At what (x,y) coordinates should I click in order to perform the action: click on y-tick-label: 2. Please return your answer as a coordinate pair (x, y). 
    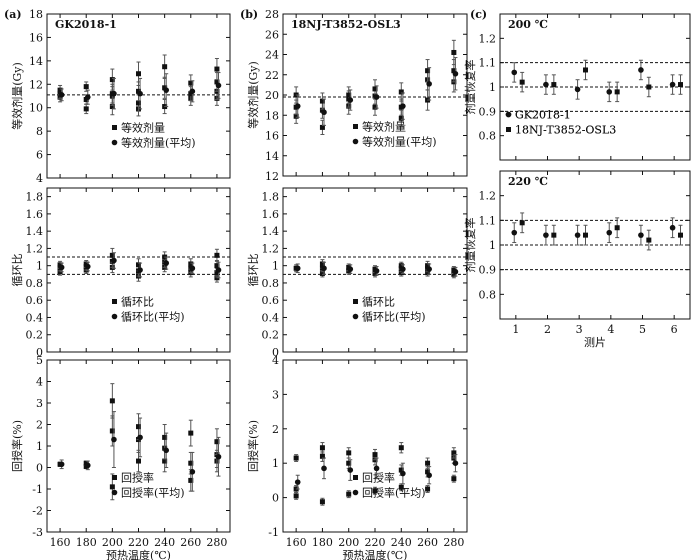
    Looking at the image, I should click on (39, 425).